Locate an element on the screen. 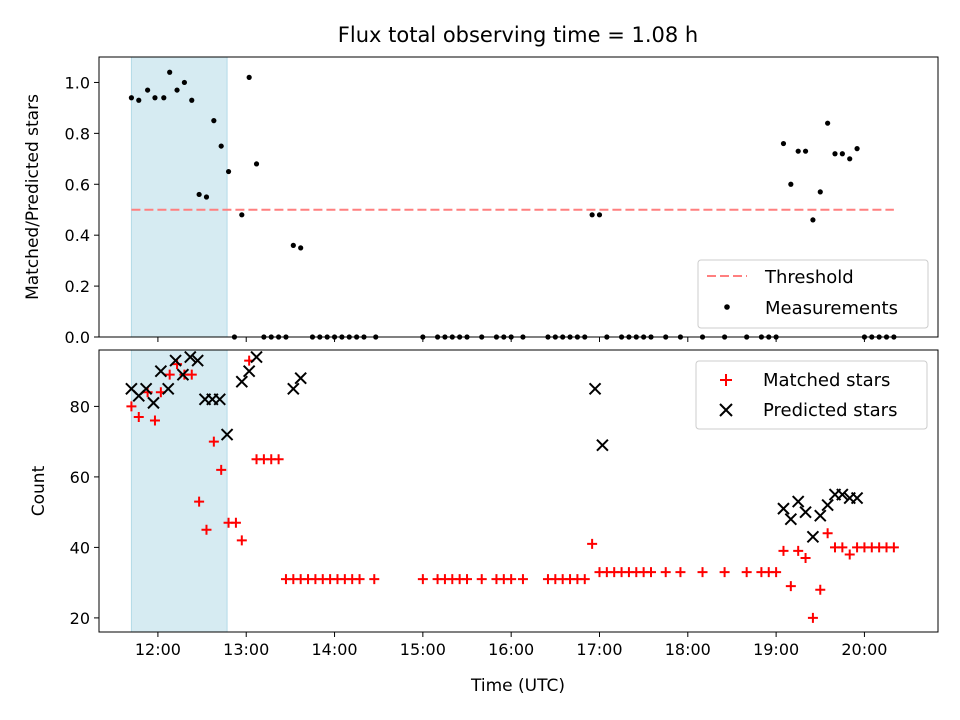 The height and width of the screenshot is (720, 960). bottom-panel-y-ticks: 20 40 60 80 is located at coordinates (84, 512).